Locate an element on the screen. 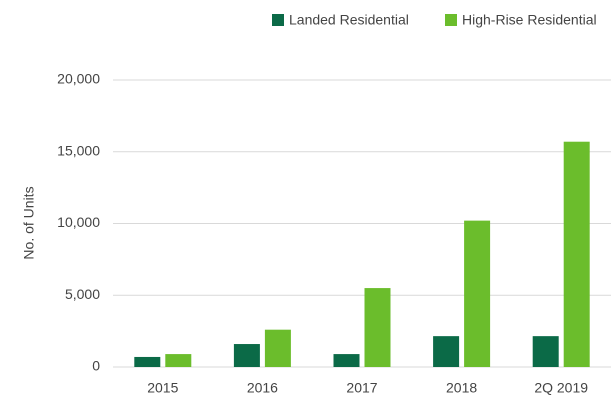 This screenshot has width=615, height=406. x-tick-label: 2Q 2019 is located at coordinates (561, 388).